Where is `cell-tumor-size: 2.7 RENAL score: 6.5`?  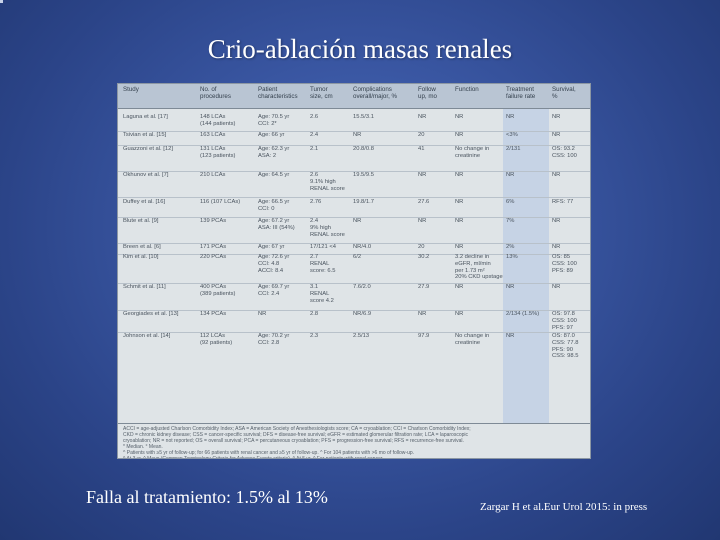
cell-tumor-size: 2.7 RENAL score: 6.5 is located at coordinates (323, 264).